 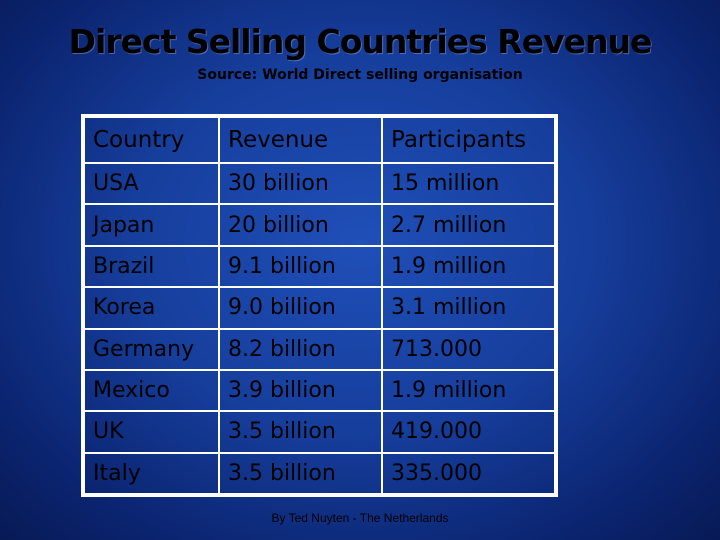 I want to click on slide-title: Direct Selling Countries Revenue, so click(x=360, y=41).